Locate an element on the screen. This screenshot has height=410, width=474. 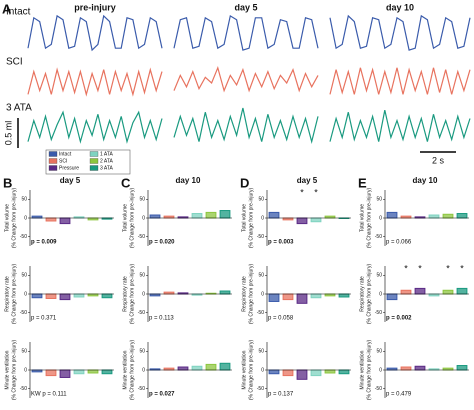
p-value: KW p = 0.111 is located at coordinates (49, 395).